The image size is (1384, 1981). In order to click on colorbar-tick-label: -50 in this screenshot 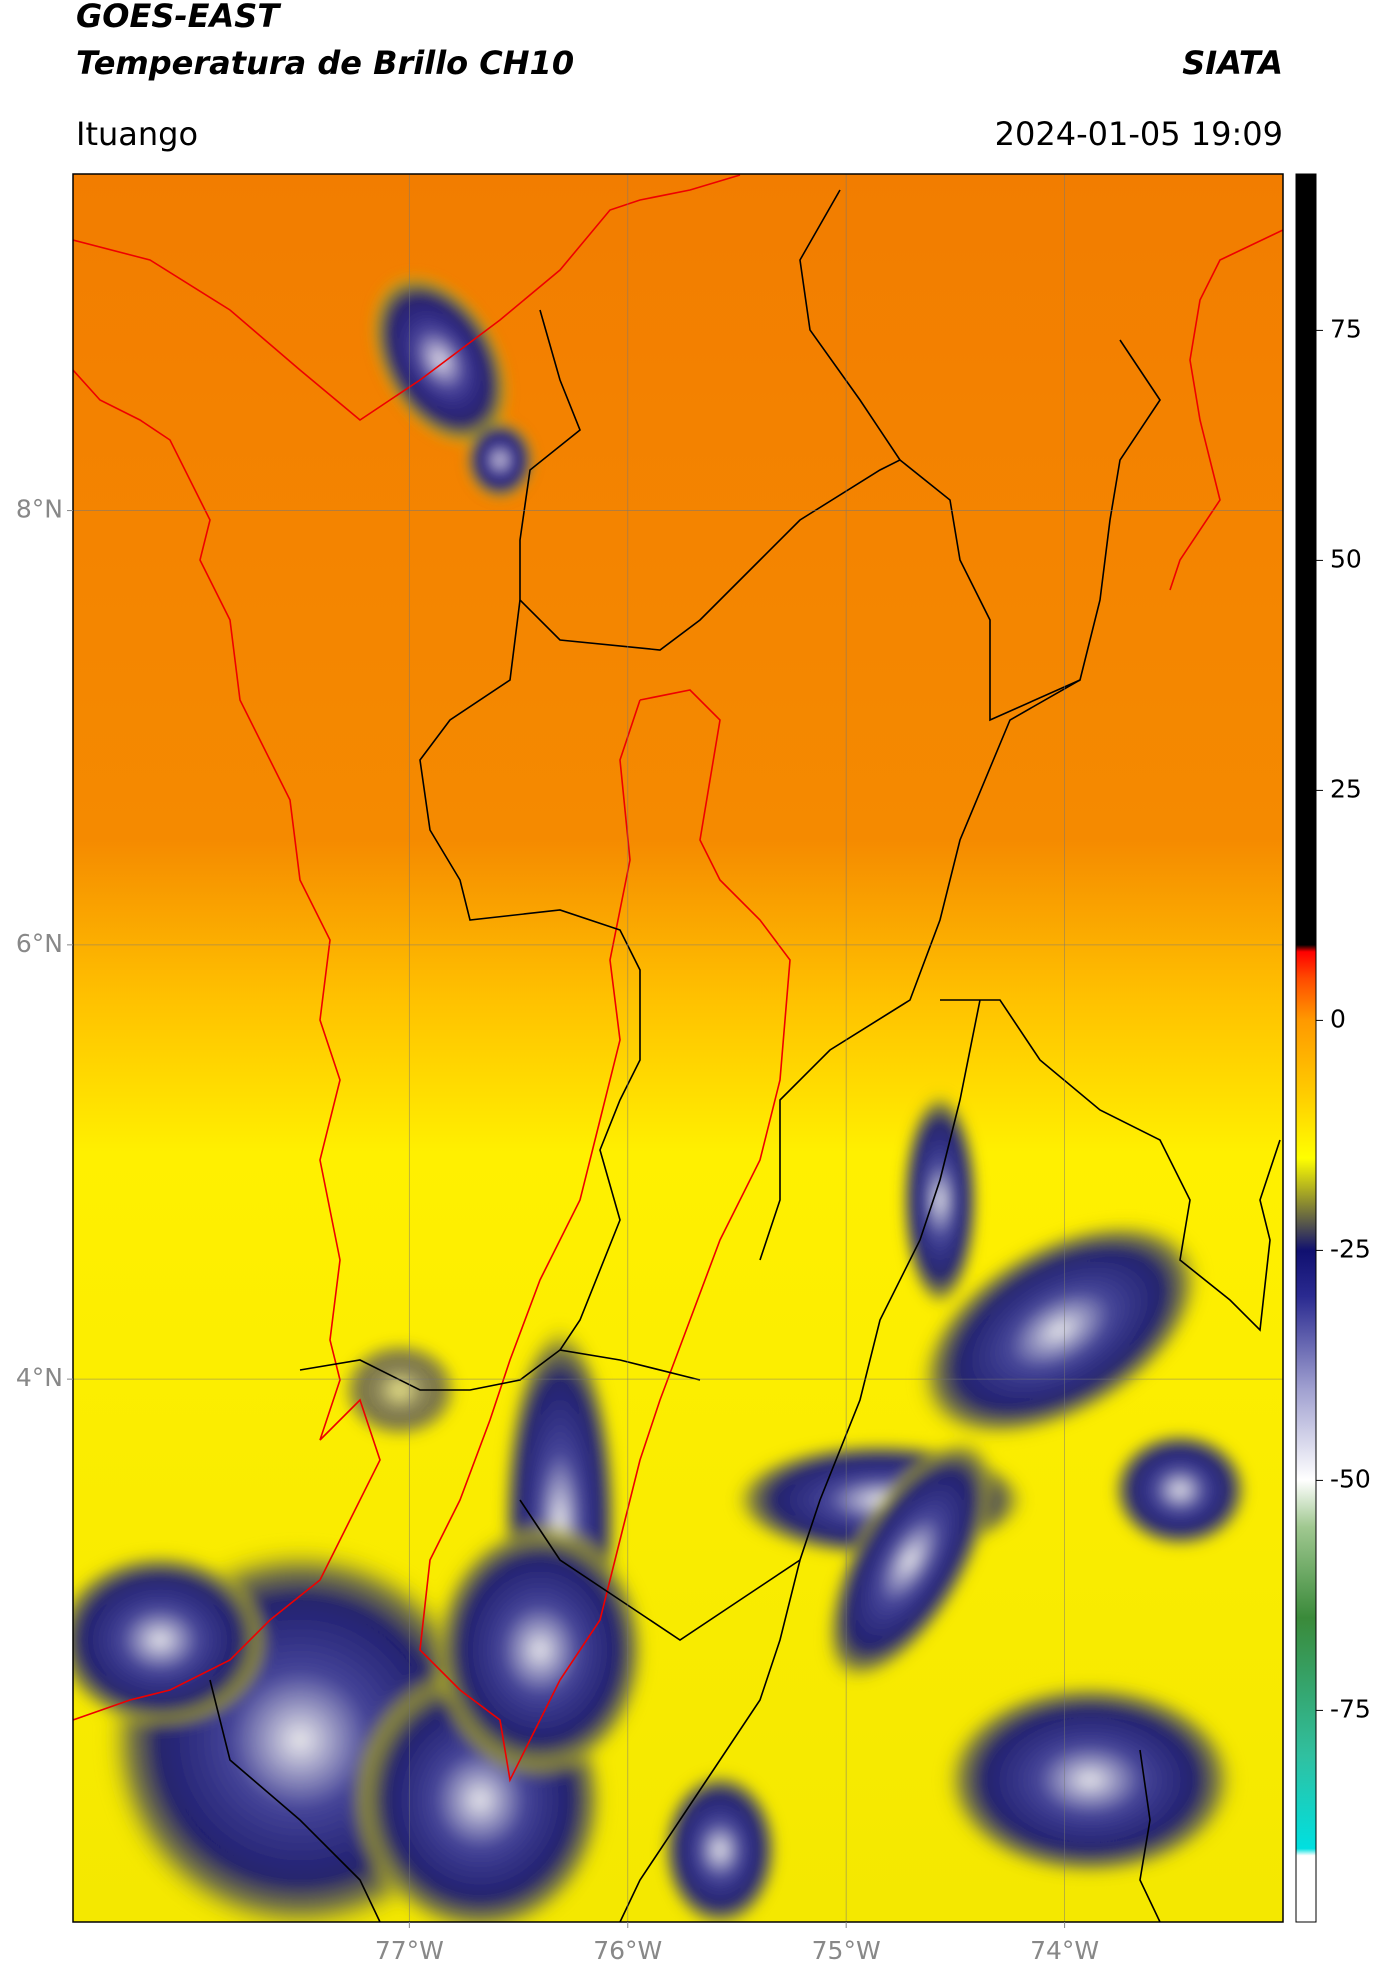, I will do `click(1350, 1478)`.